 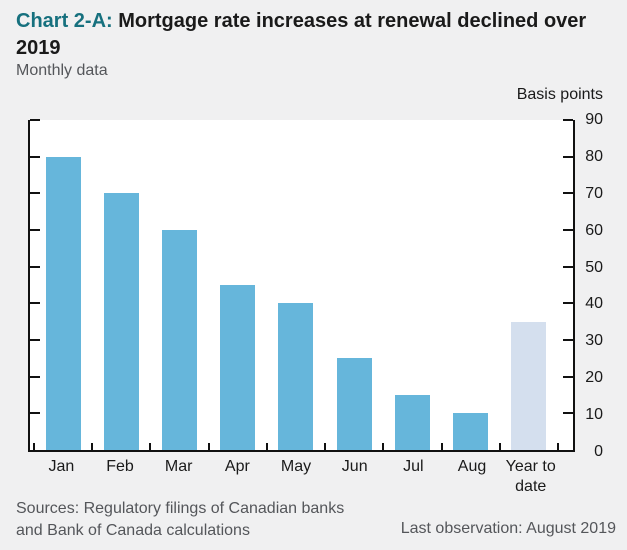 I want to click on sources-line-2: and Bank of Canada calculations, so click(x=133, y=530).